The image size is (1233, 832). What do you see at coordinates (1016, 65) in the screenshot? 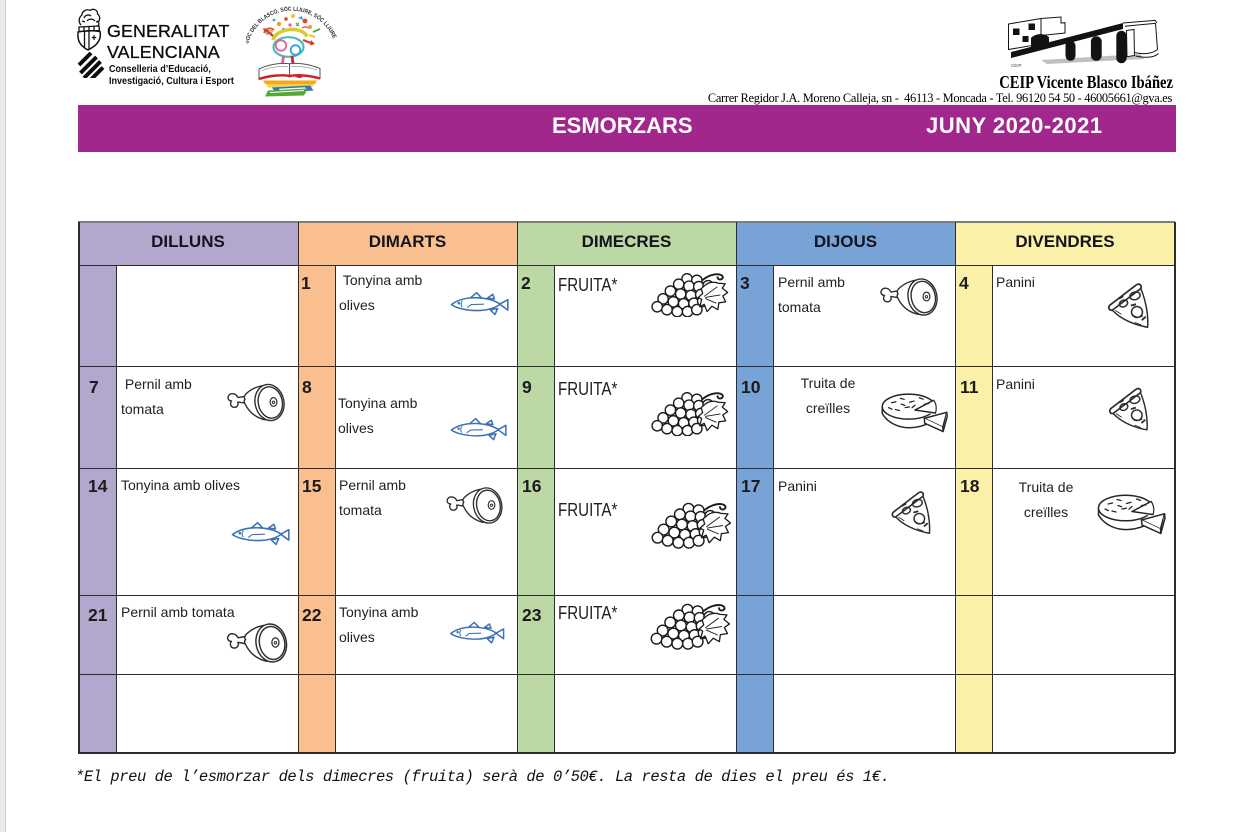
I see `svg-text: CEIP` at bounding box center [1016, 65].